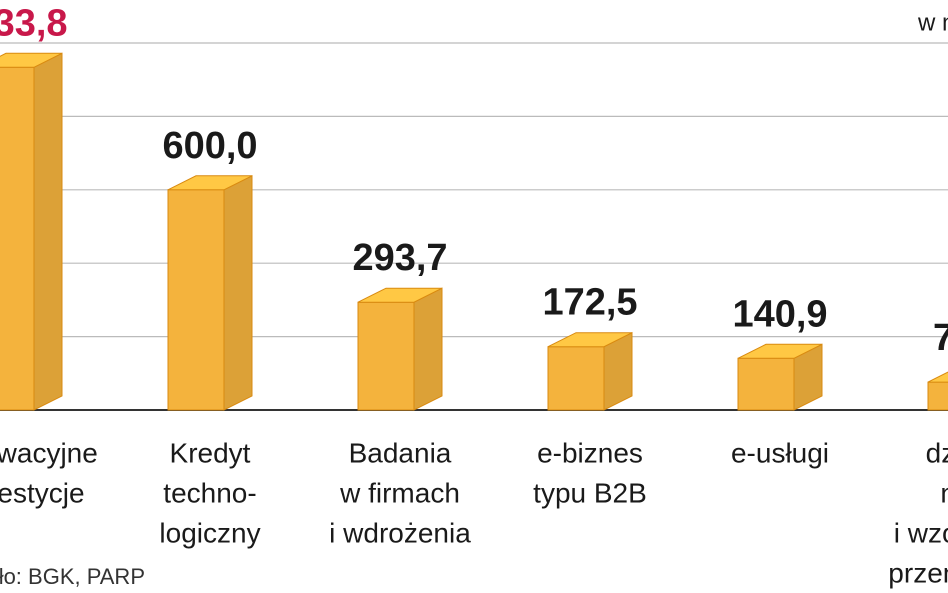 The height and width of the screenshot is (593, 948). Describe the element at coordinates (42, 492) in the screenshot. I see `x-tick-label: inwestycje` at that location.